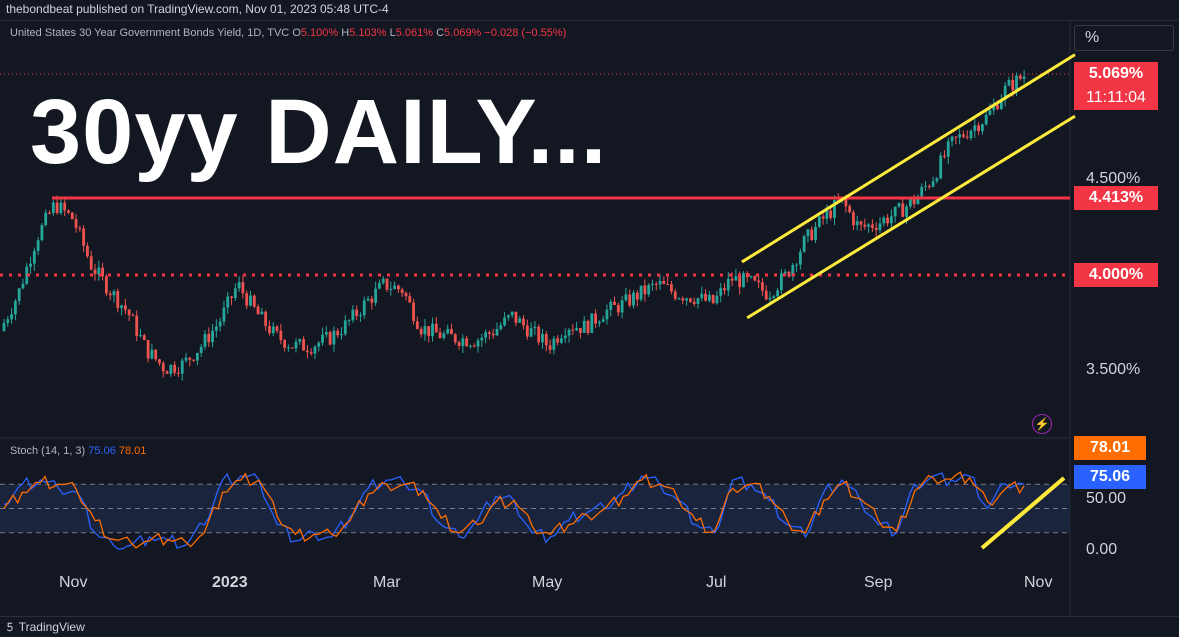  What do you see at coordinates (1110, 477) in the screenshot?
I see `stoch-k-tag: 75.06` at bounding box center [1110, 477].